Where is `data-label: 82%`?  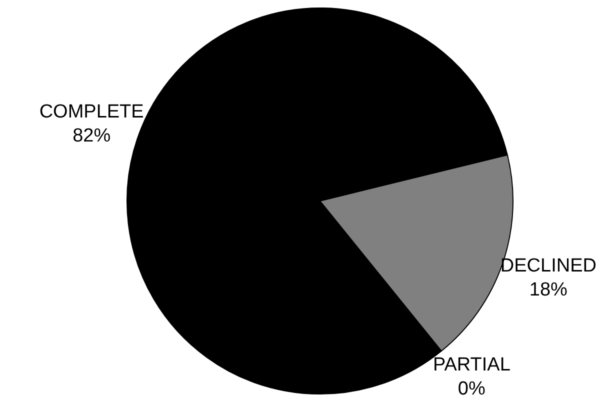
data-label: 82% is located at coordinates (91, 136).